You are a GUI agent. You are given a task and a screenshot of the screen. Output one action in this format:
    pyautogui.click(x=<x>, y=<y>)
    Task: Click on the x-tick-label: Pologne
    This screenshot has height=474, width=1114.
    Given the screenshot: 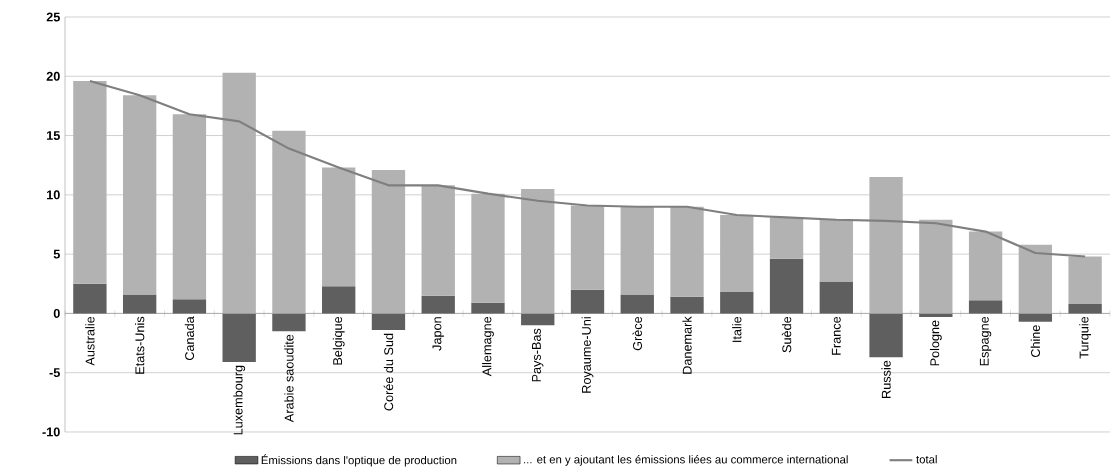 What is the action you would take?
    pyautogui.click(x=935, y=343)
    